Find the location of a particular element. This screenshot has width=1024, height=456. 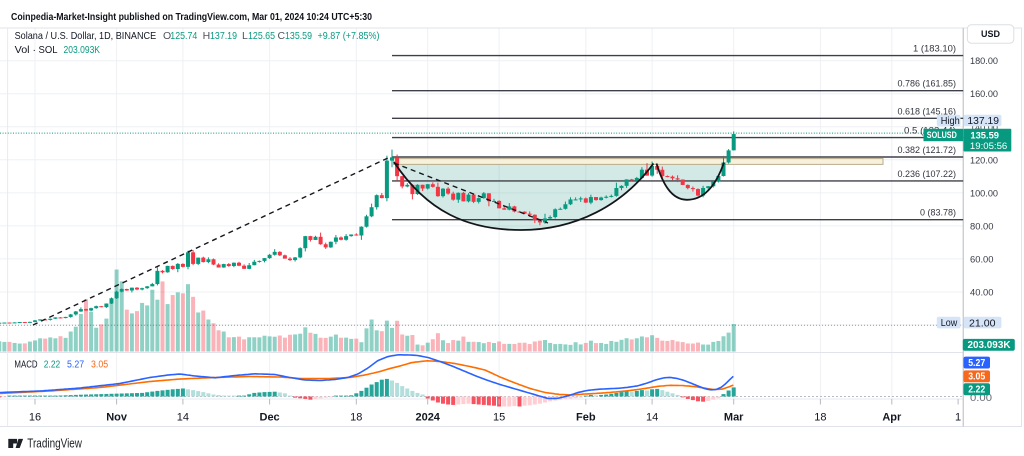

svg-text: 1 (183.10) is located at coordinates (934, 49).